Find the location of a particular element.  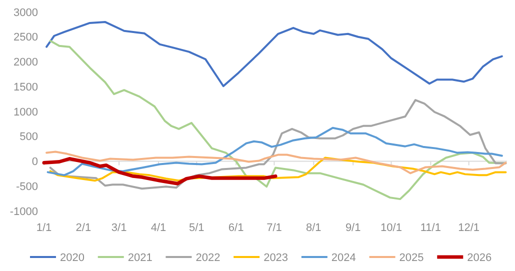

x-tick-label: 3/1 is located at coordinates (119, 228).